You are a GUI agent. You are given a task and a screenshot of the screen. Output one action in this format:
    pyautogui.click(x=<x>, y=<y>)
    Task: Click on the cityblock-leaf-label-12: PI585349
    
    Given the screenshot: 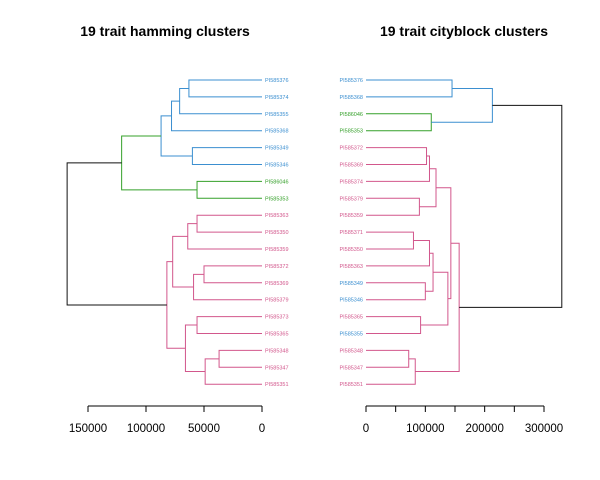 What is the action you would take?
    pyautogui.click(x=351, y=284)
    